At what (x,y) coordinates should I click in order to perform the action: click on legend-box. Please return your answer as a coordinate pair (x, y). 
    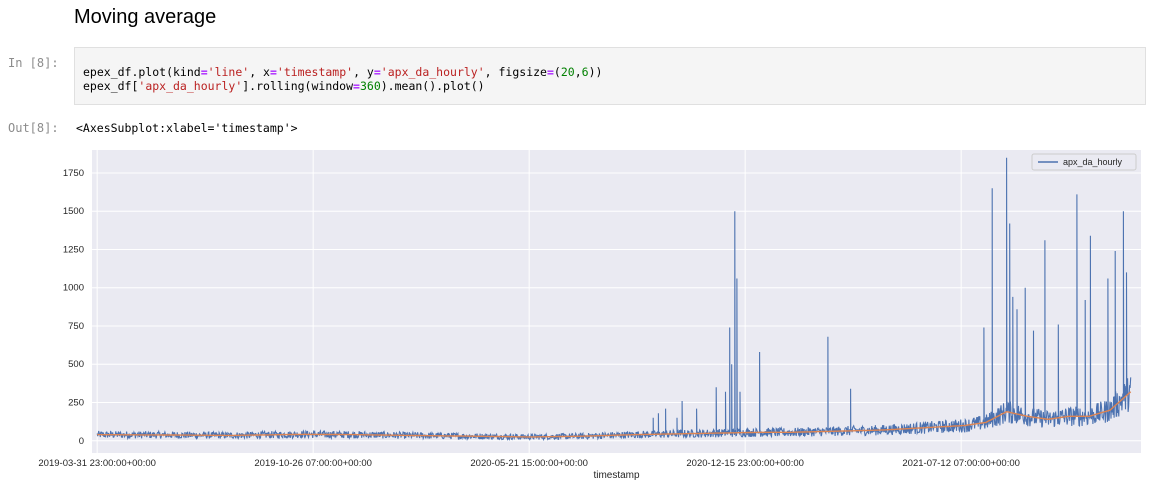
    Looking at the image, I should click on (1084, 162).